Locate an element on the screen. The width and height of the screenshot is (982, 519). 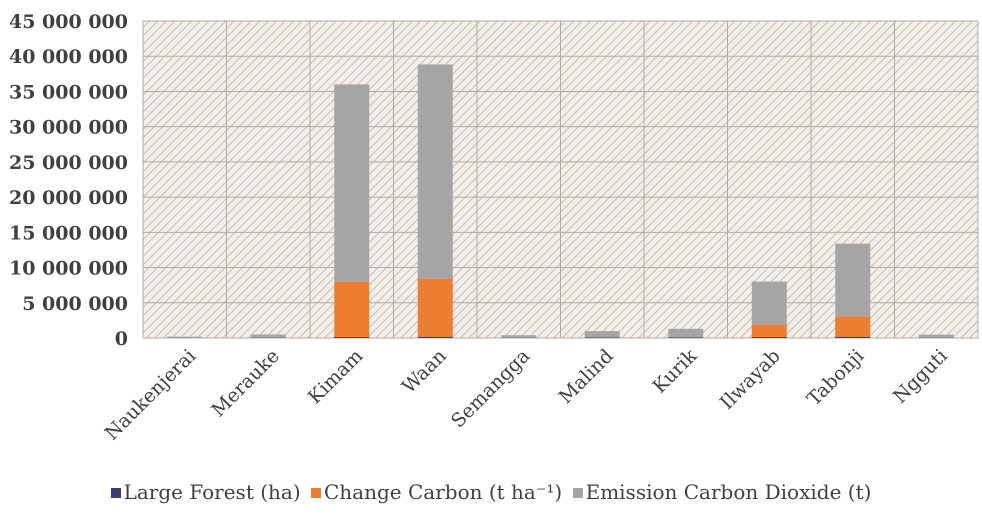
legend-label-large-forest: Large Forest (ha) is located at coordinates (212, 492).